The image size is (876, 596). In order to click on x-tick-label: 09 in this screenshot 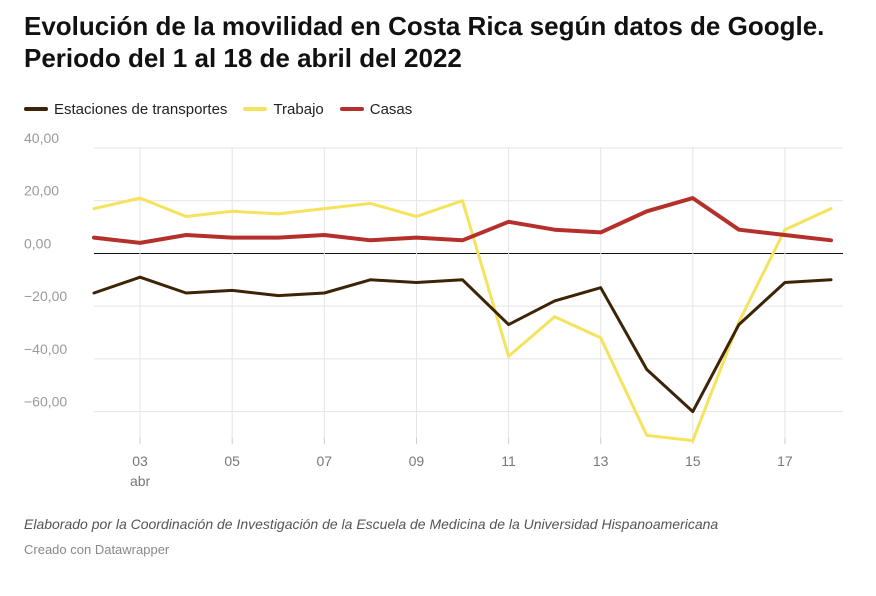, I will do `click(417, 461)`.